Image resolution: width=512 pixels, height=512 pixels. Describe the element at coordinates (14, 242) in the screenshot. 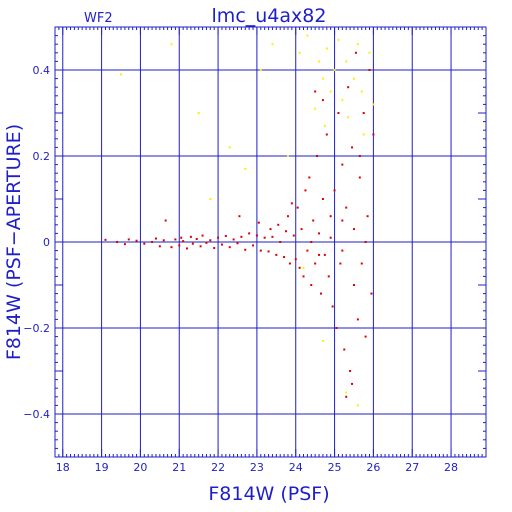

I see `y-axis-label: F814W (PSF−APERTURE)` at that location.